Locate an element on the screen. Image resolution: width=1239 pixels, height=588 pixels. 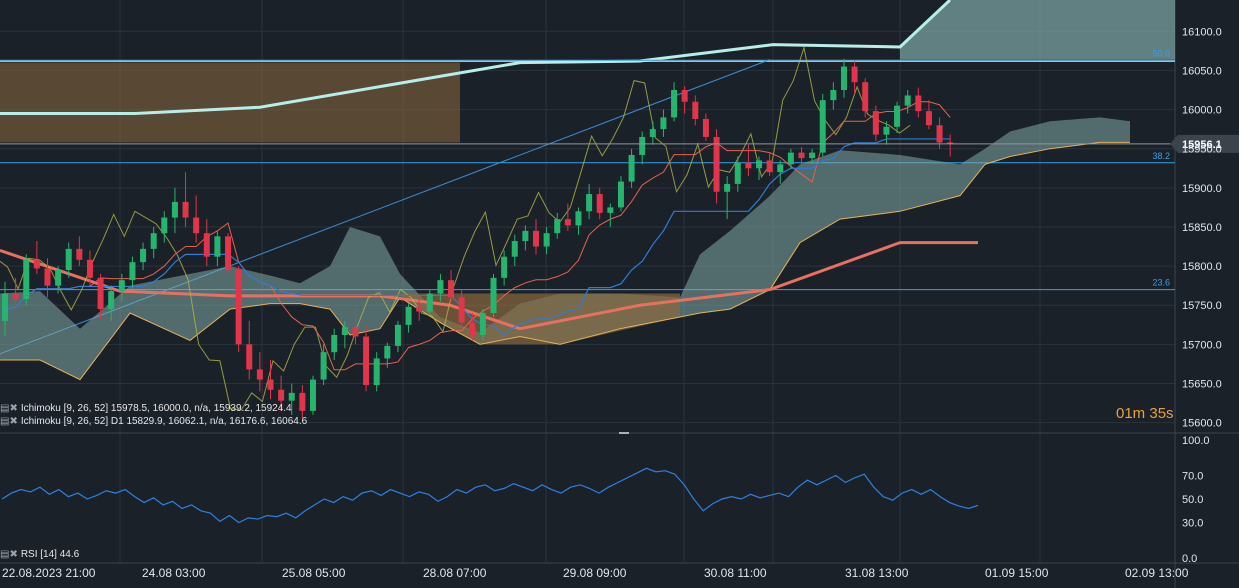
time-tick-label: 29.08 09:00 is located at coordinates (595, 573).